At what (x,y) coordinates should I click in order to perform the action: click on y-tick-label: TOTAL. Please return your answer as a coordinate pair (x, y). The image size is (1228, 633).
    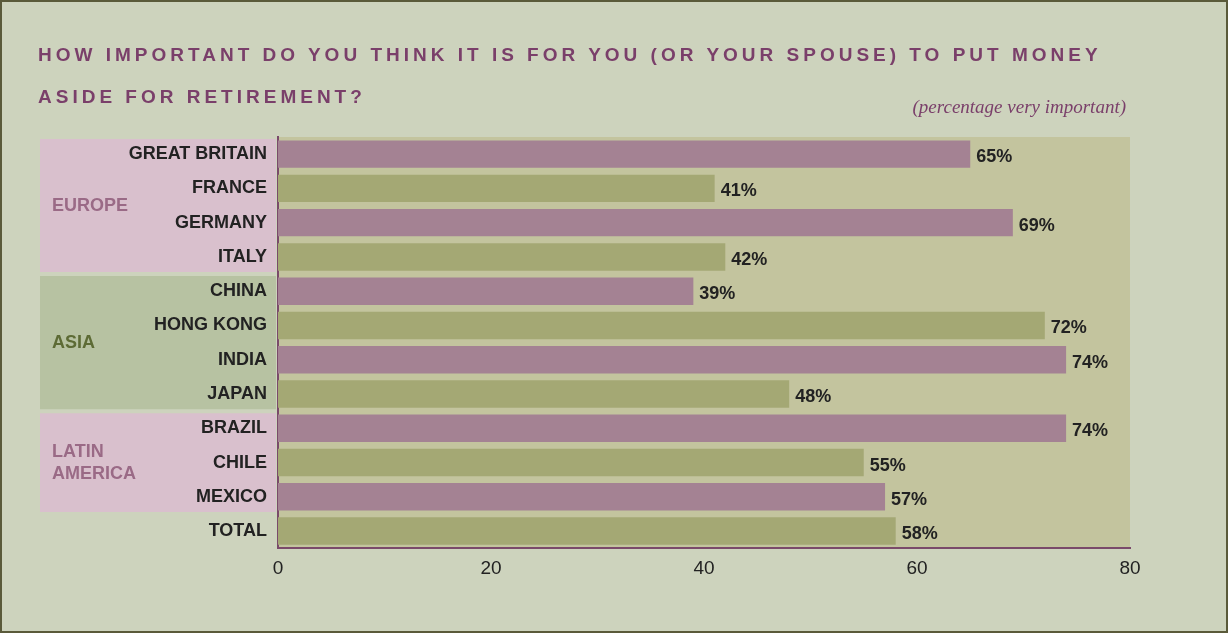
    Looking at the image, I should click on (237, 530).